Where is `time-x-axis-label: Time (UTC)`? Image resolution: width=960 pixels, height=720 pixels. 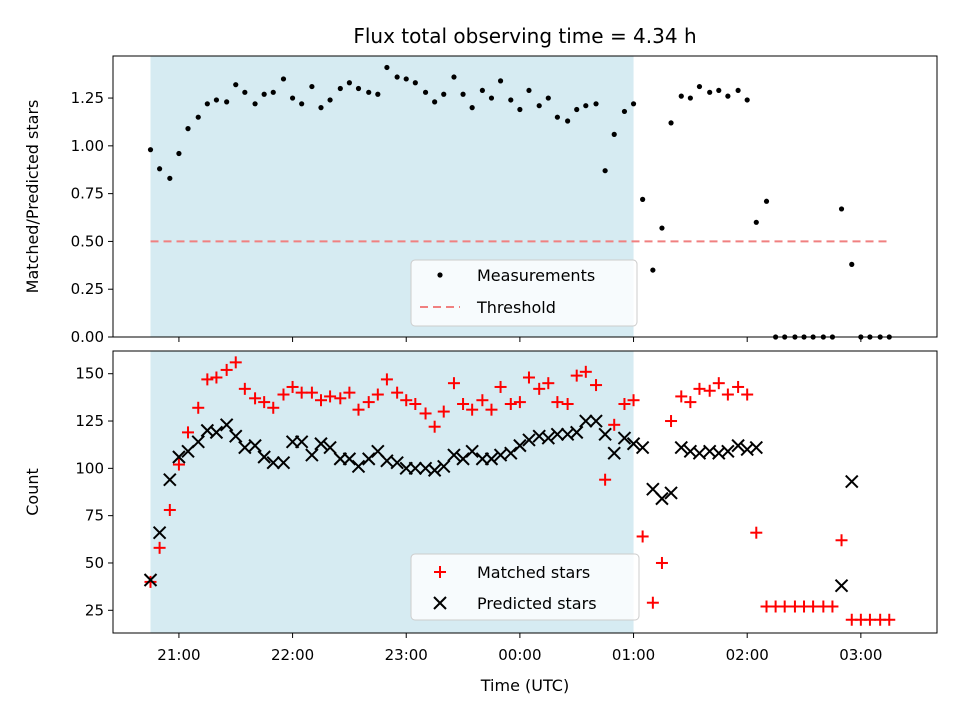 time-x-axis-label: Time (UTC) is located at coordinates (524, 685).